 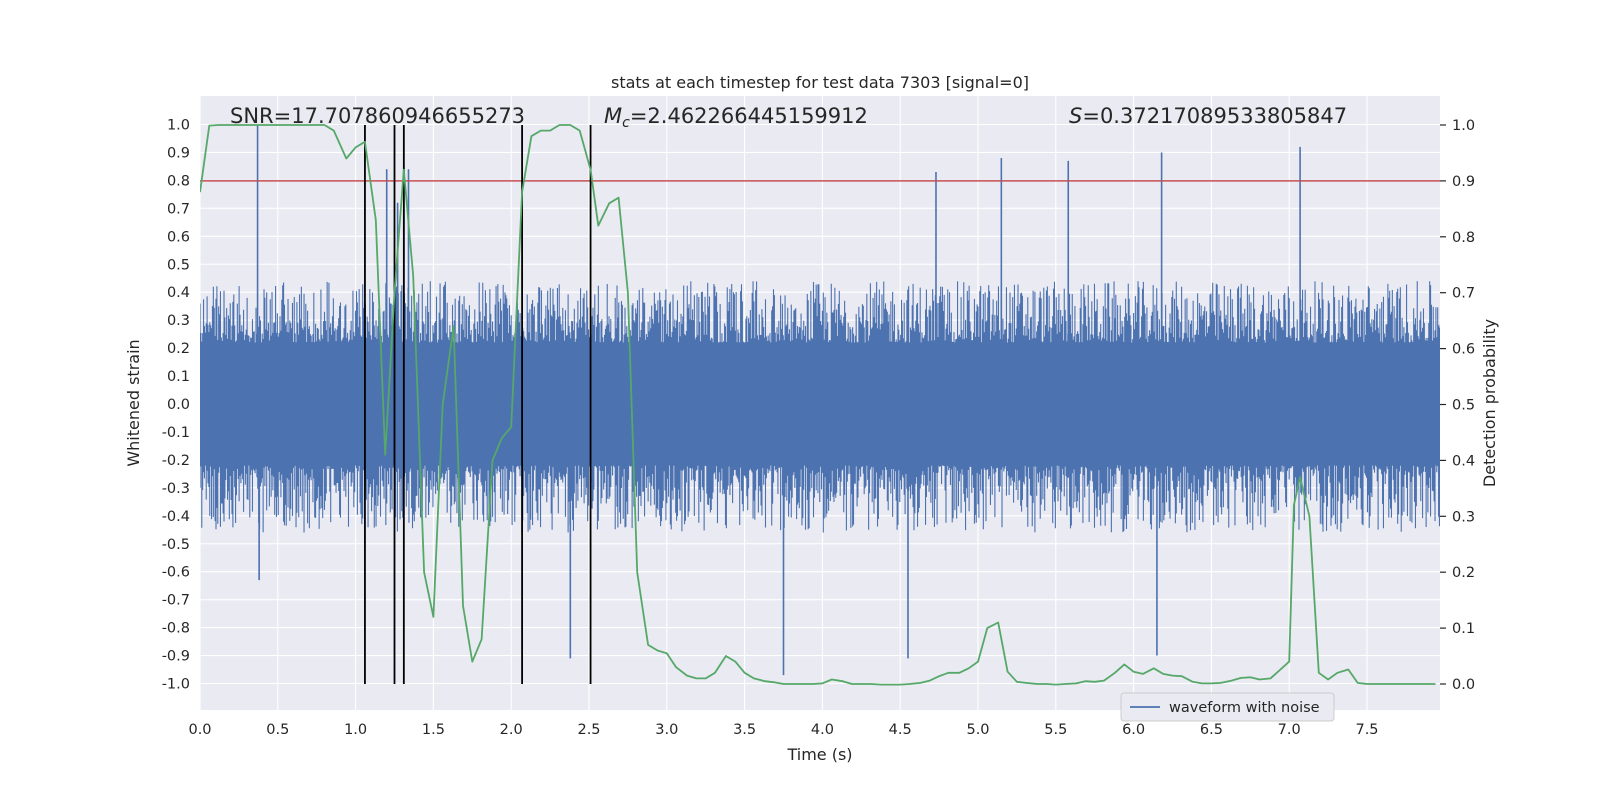 I want to click on y-tick-label: -0.8, so click(x=176, y=629).